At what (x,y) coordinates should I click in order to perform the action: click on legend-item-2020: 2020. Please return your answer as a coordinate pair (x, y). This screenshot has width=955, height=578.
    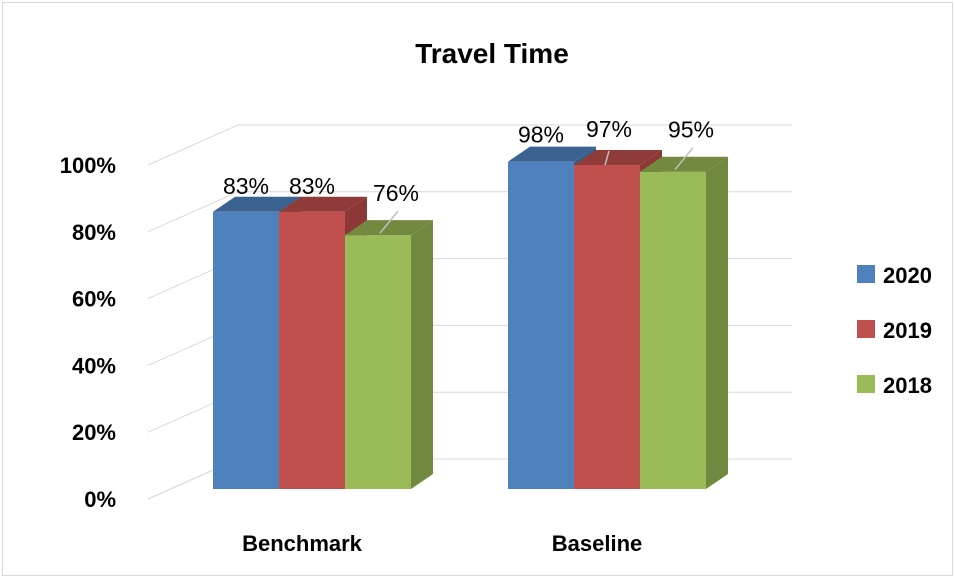
    Looking at the image, I should click on (894, 275).